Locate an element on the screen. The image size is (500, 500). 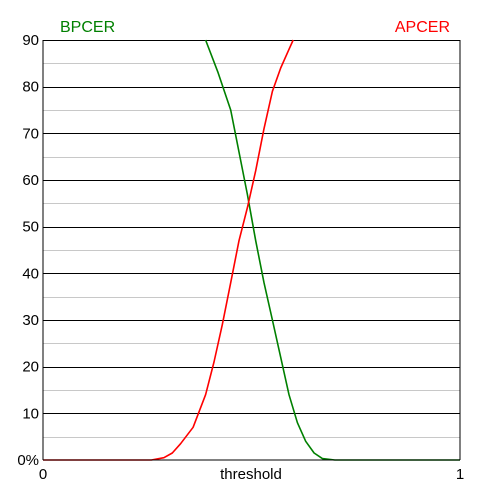
y-tick-label: 60 is located at coordinates (30, 180).